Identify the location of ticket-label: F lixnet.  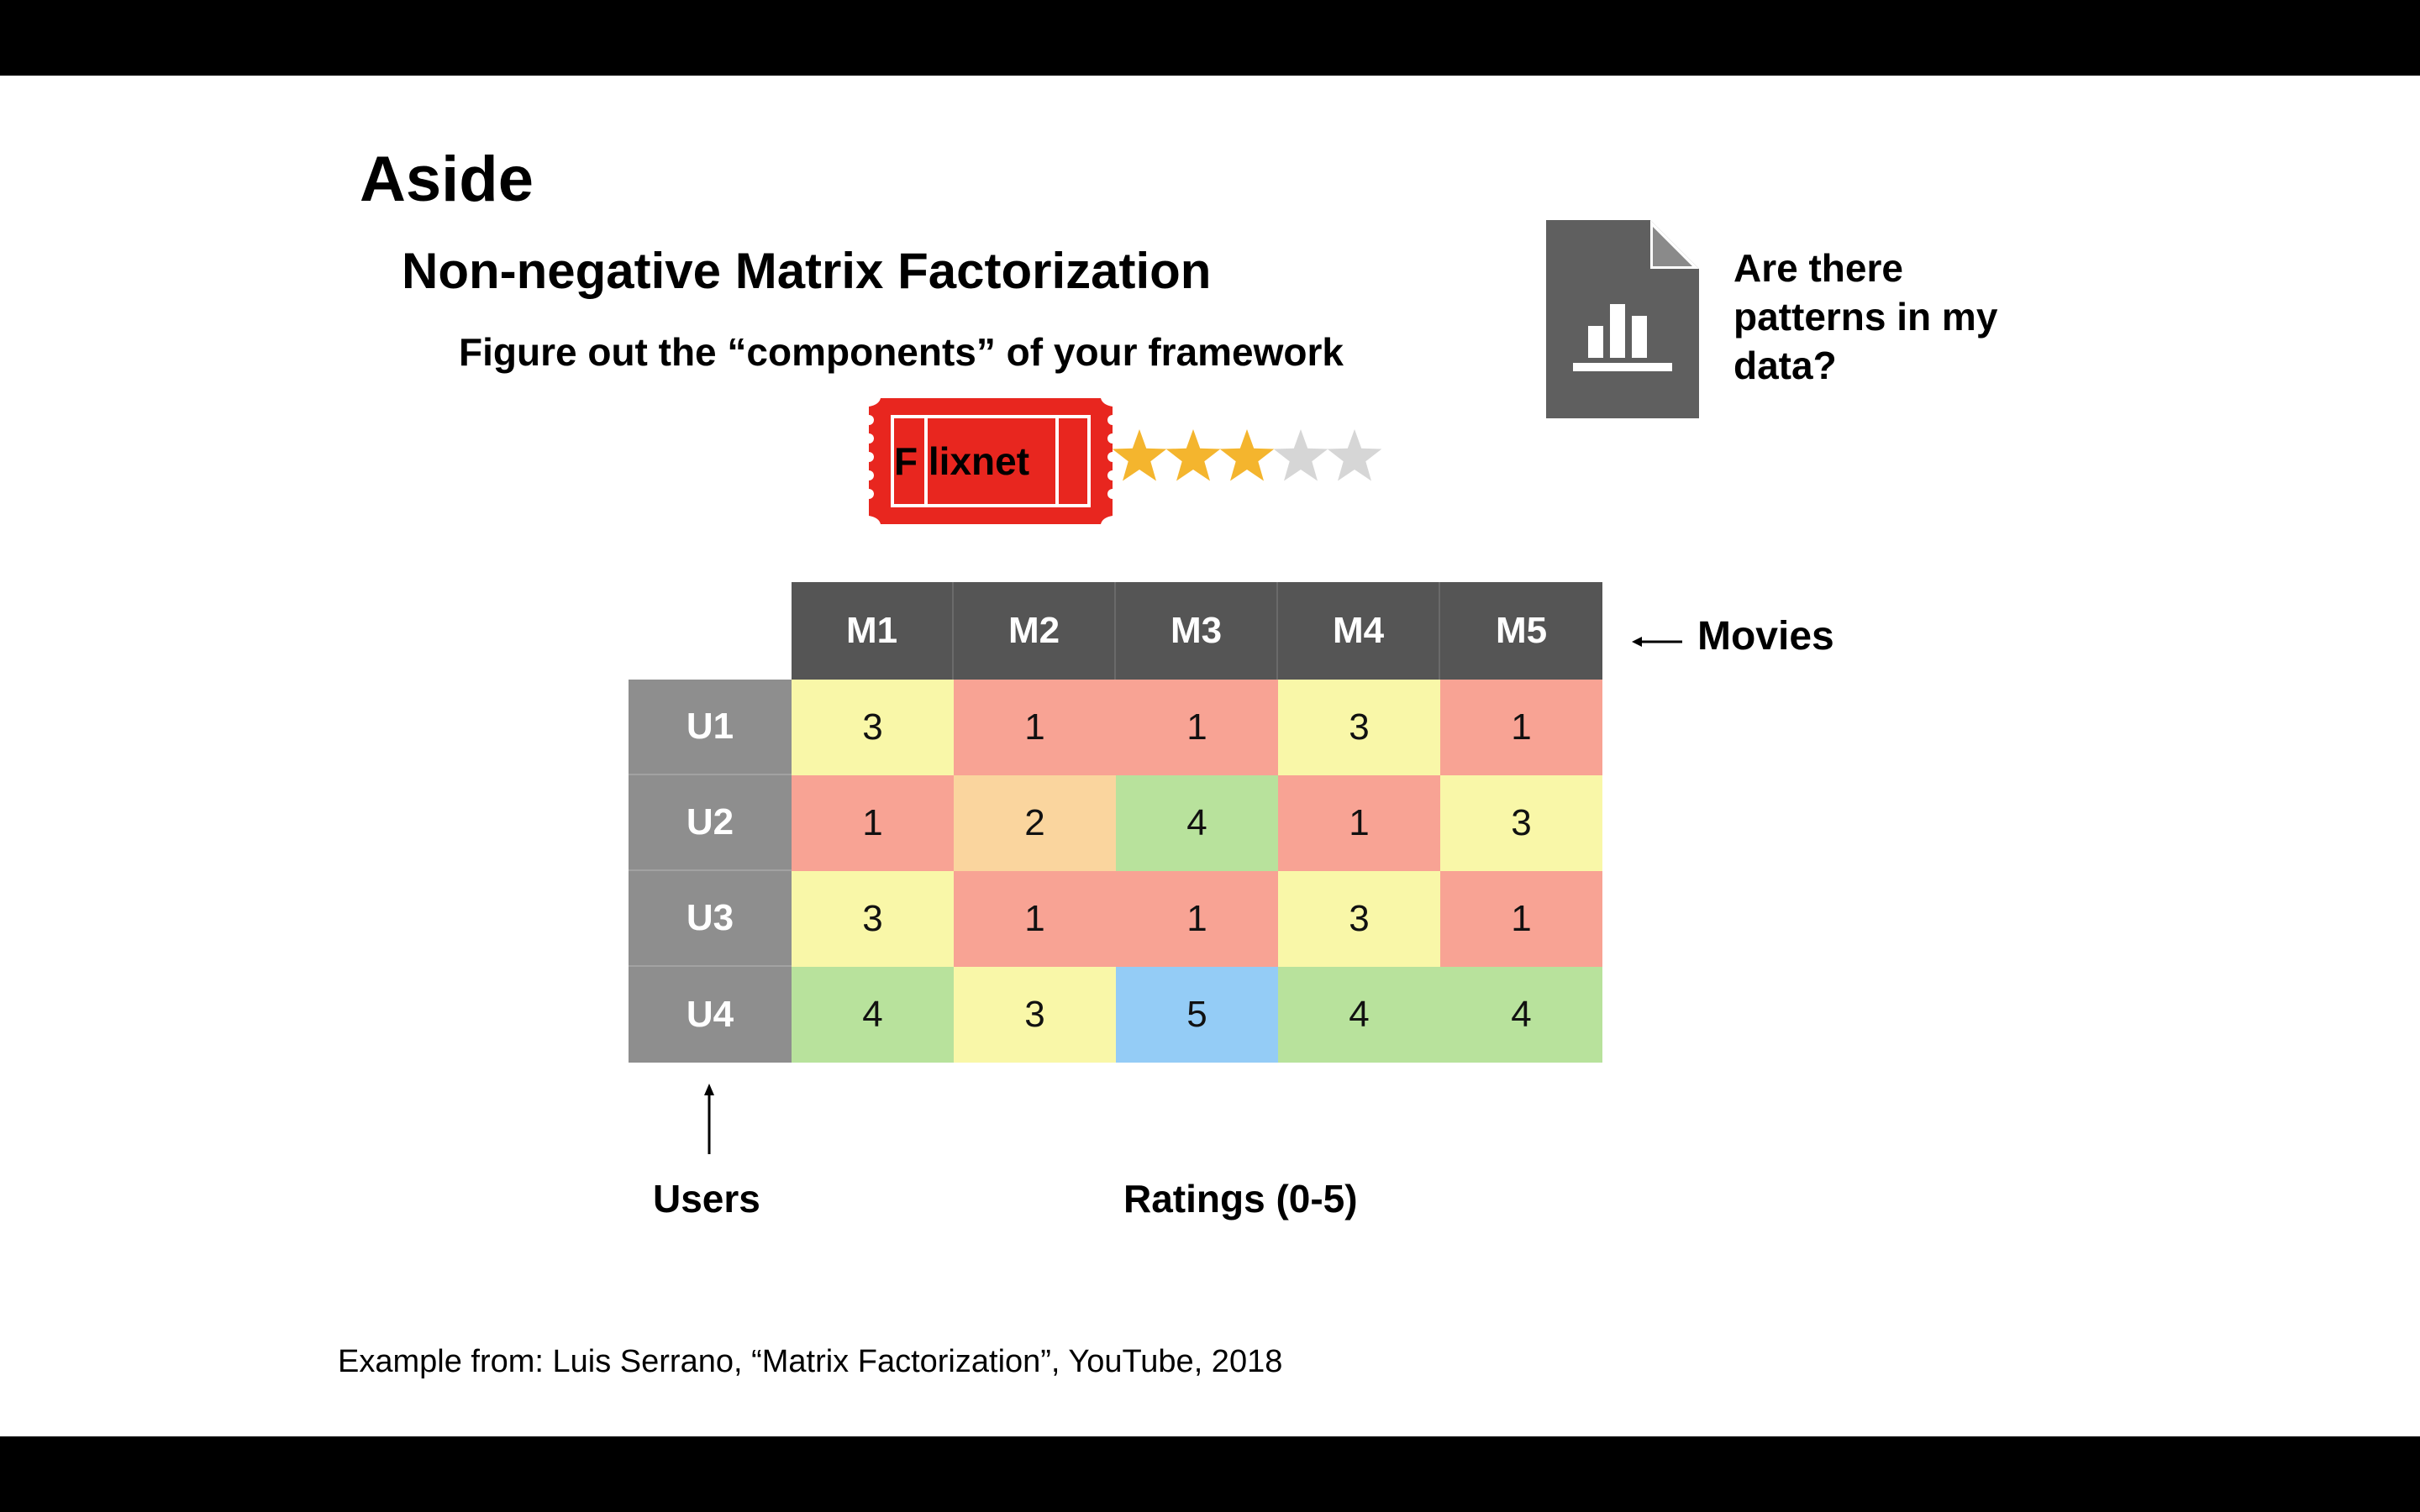
(962, 461).